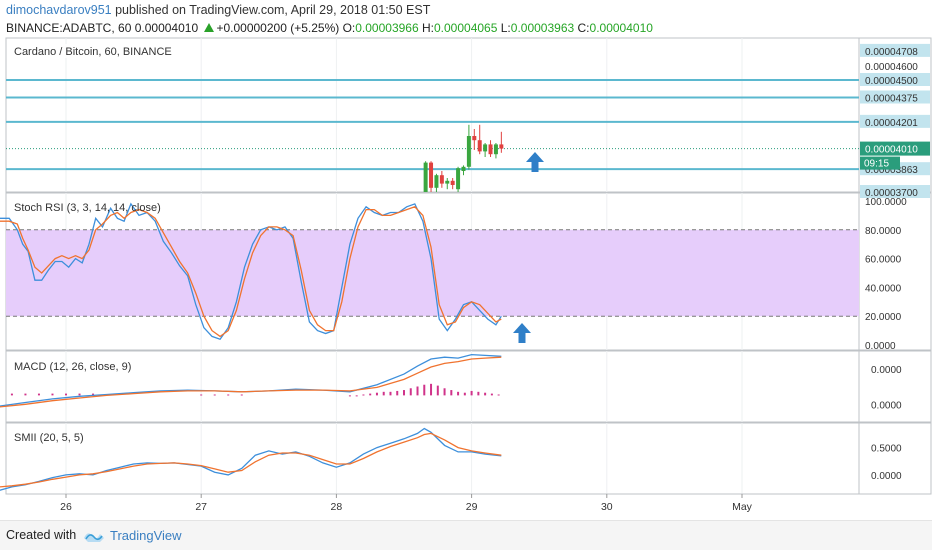  I want to click on open-label: O:, so click(349, 28).